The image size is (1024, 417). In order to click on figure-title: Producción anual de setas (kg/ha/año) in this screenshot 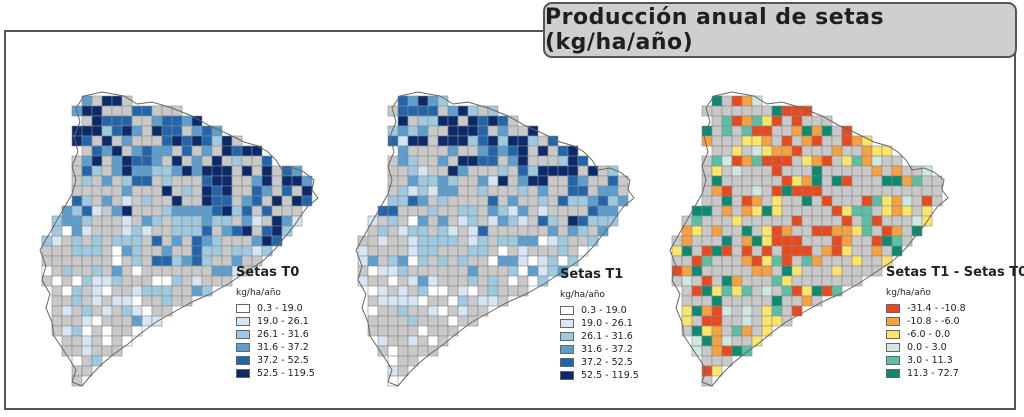, I will do `click(780, 30)`.